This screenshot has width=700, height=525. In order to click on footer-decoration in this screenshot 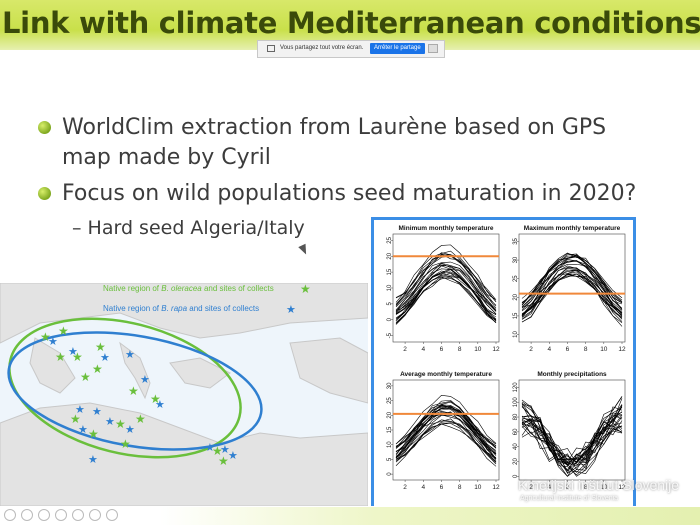, I will do `click(430, 516)`.